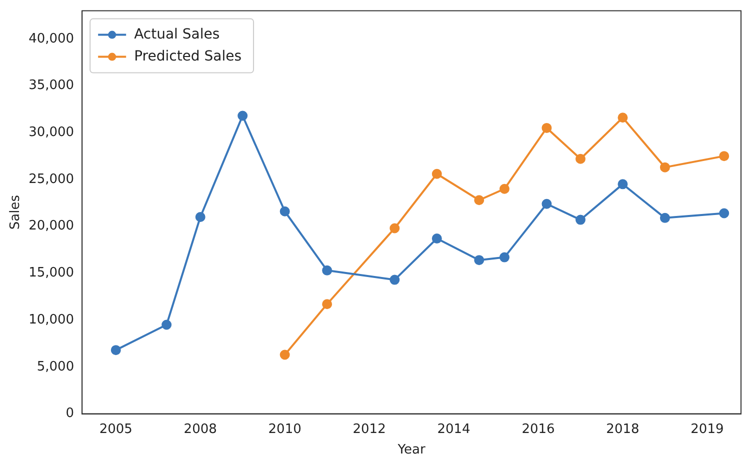 This screenshot has height=464, width=747. What do you see at coordinates (51, 132) in the screenshot?
I see `y-tick-label: 30,000` at bounding box center [51, 132].